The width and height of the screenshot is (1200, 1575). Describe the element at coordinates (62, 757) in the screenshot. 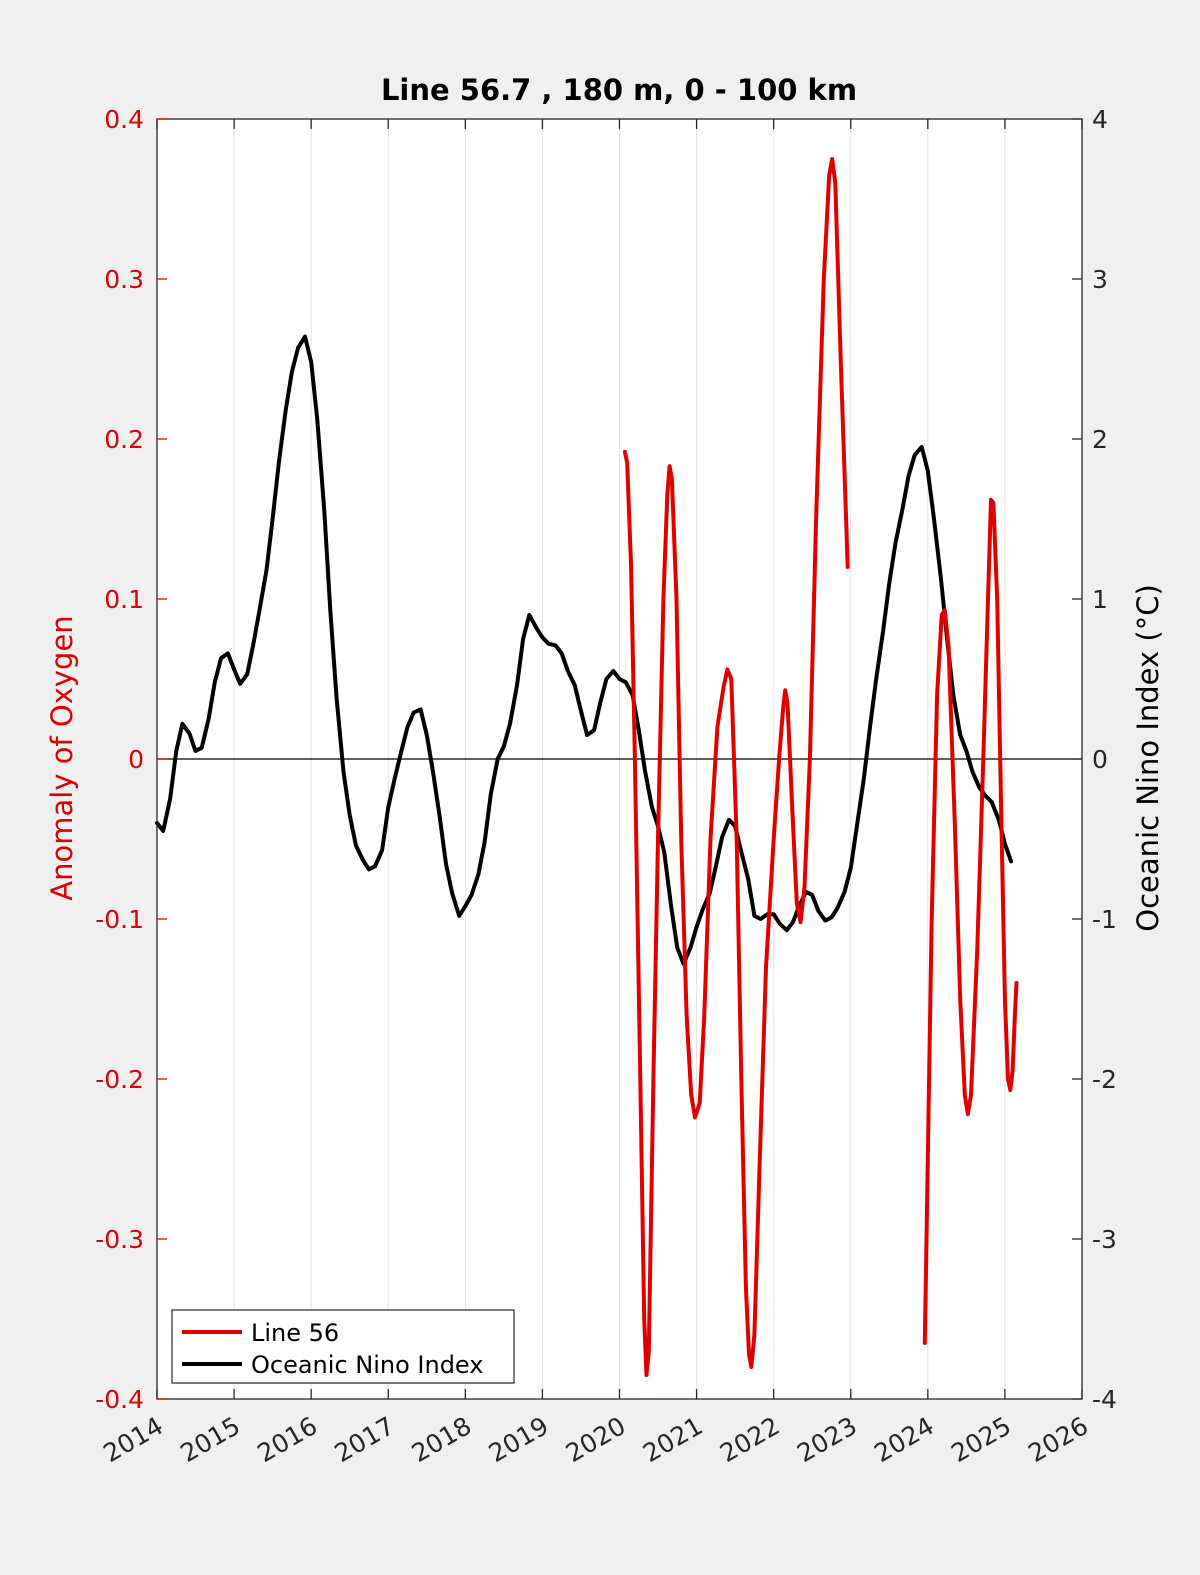

I see `left-axis-label: Anomaly of Oxygen` at that location.